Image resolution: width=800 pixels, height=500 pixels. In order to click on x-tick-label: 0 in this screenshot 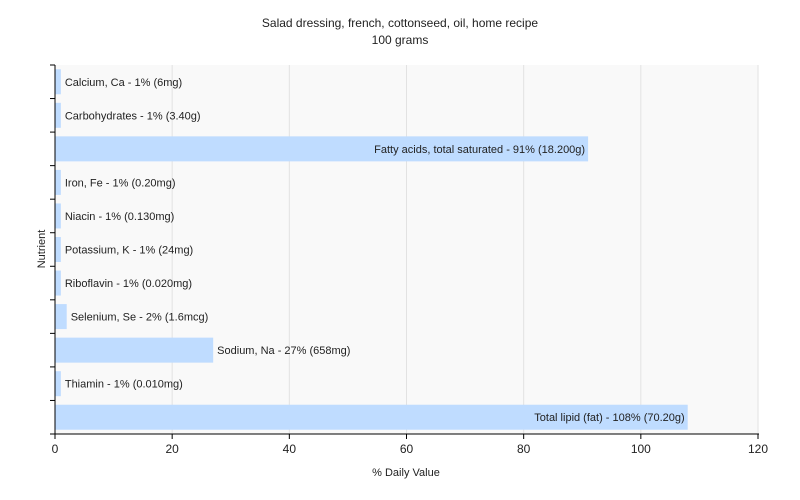, I will do `click(55, 449)`.